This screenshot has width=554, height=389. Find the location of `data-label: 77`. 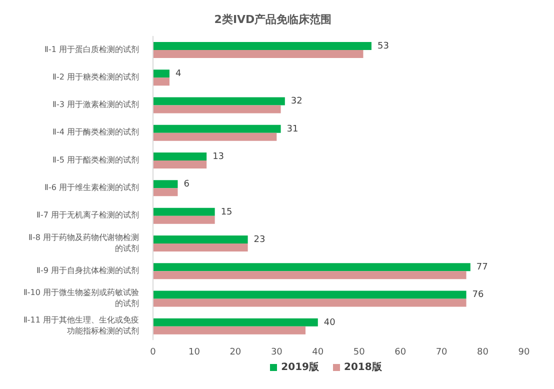

data-label: 77 is located at coordinates (482, 267).